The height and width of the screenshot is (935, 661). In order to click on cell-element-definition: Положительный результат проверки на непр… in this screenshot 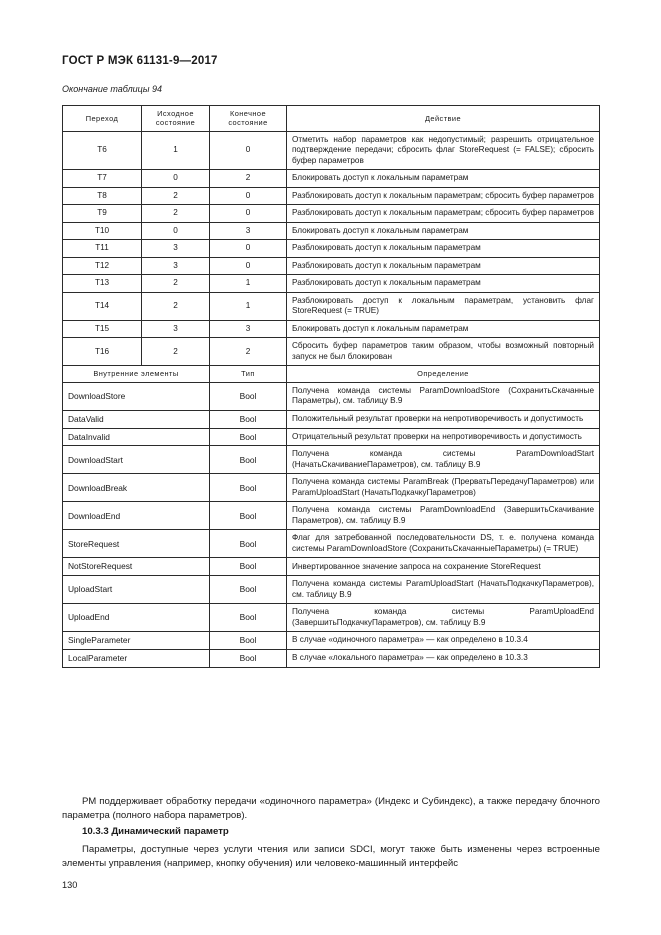, I will do `click(443, 419)`.